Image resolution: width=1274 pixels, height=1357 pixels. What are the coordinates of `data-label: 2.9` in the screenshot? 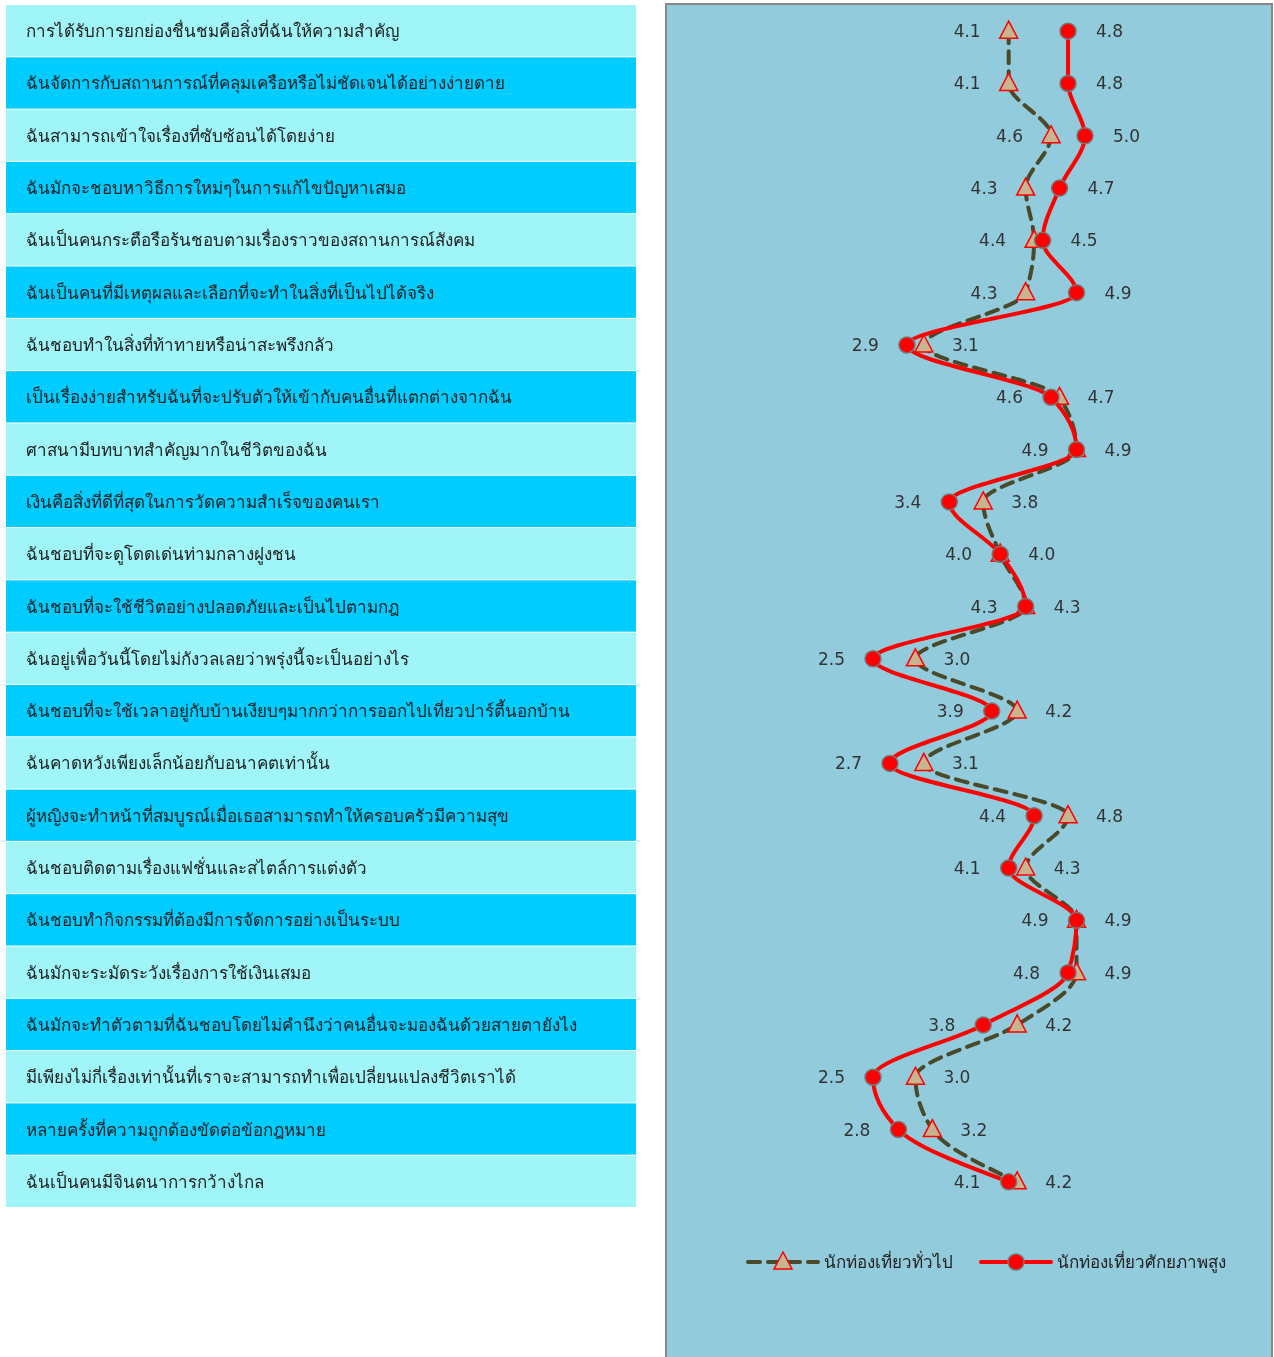 It's located at (865, 344).